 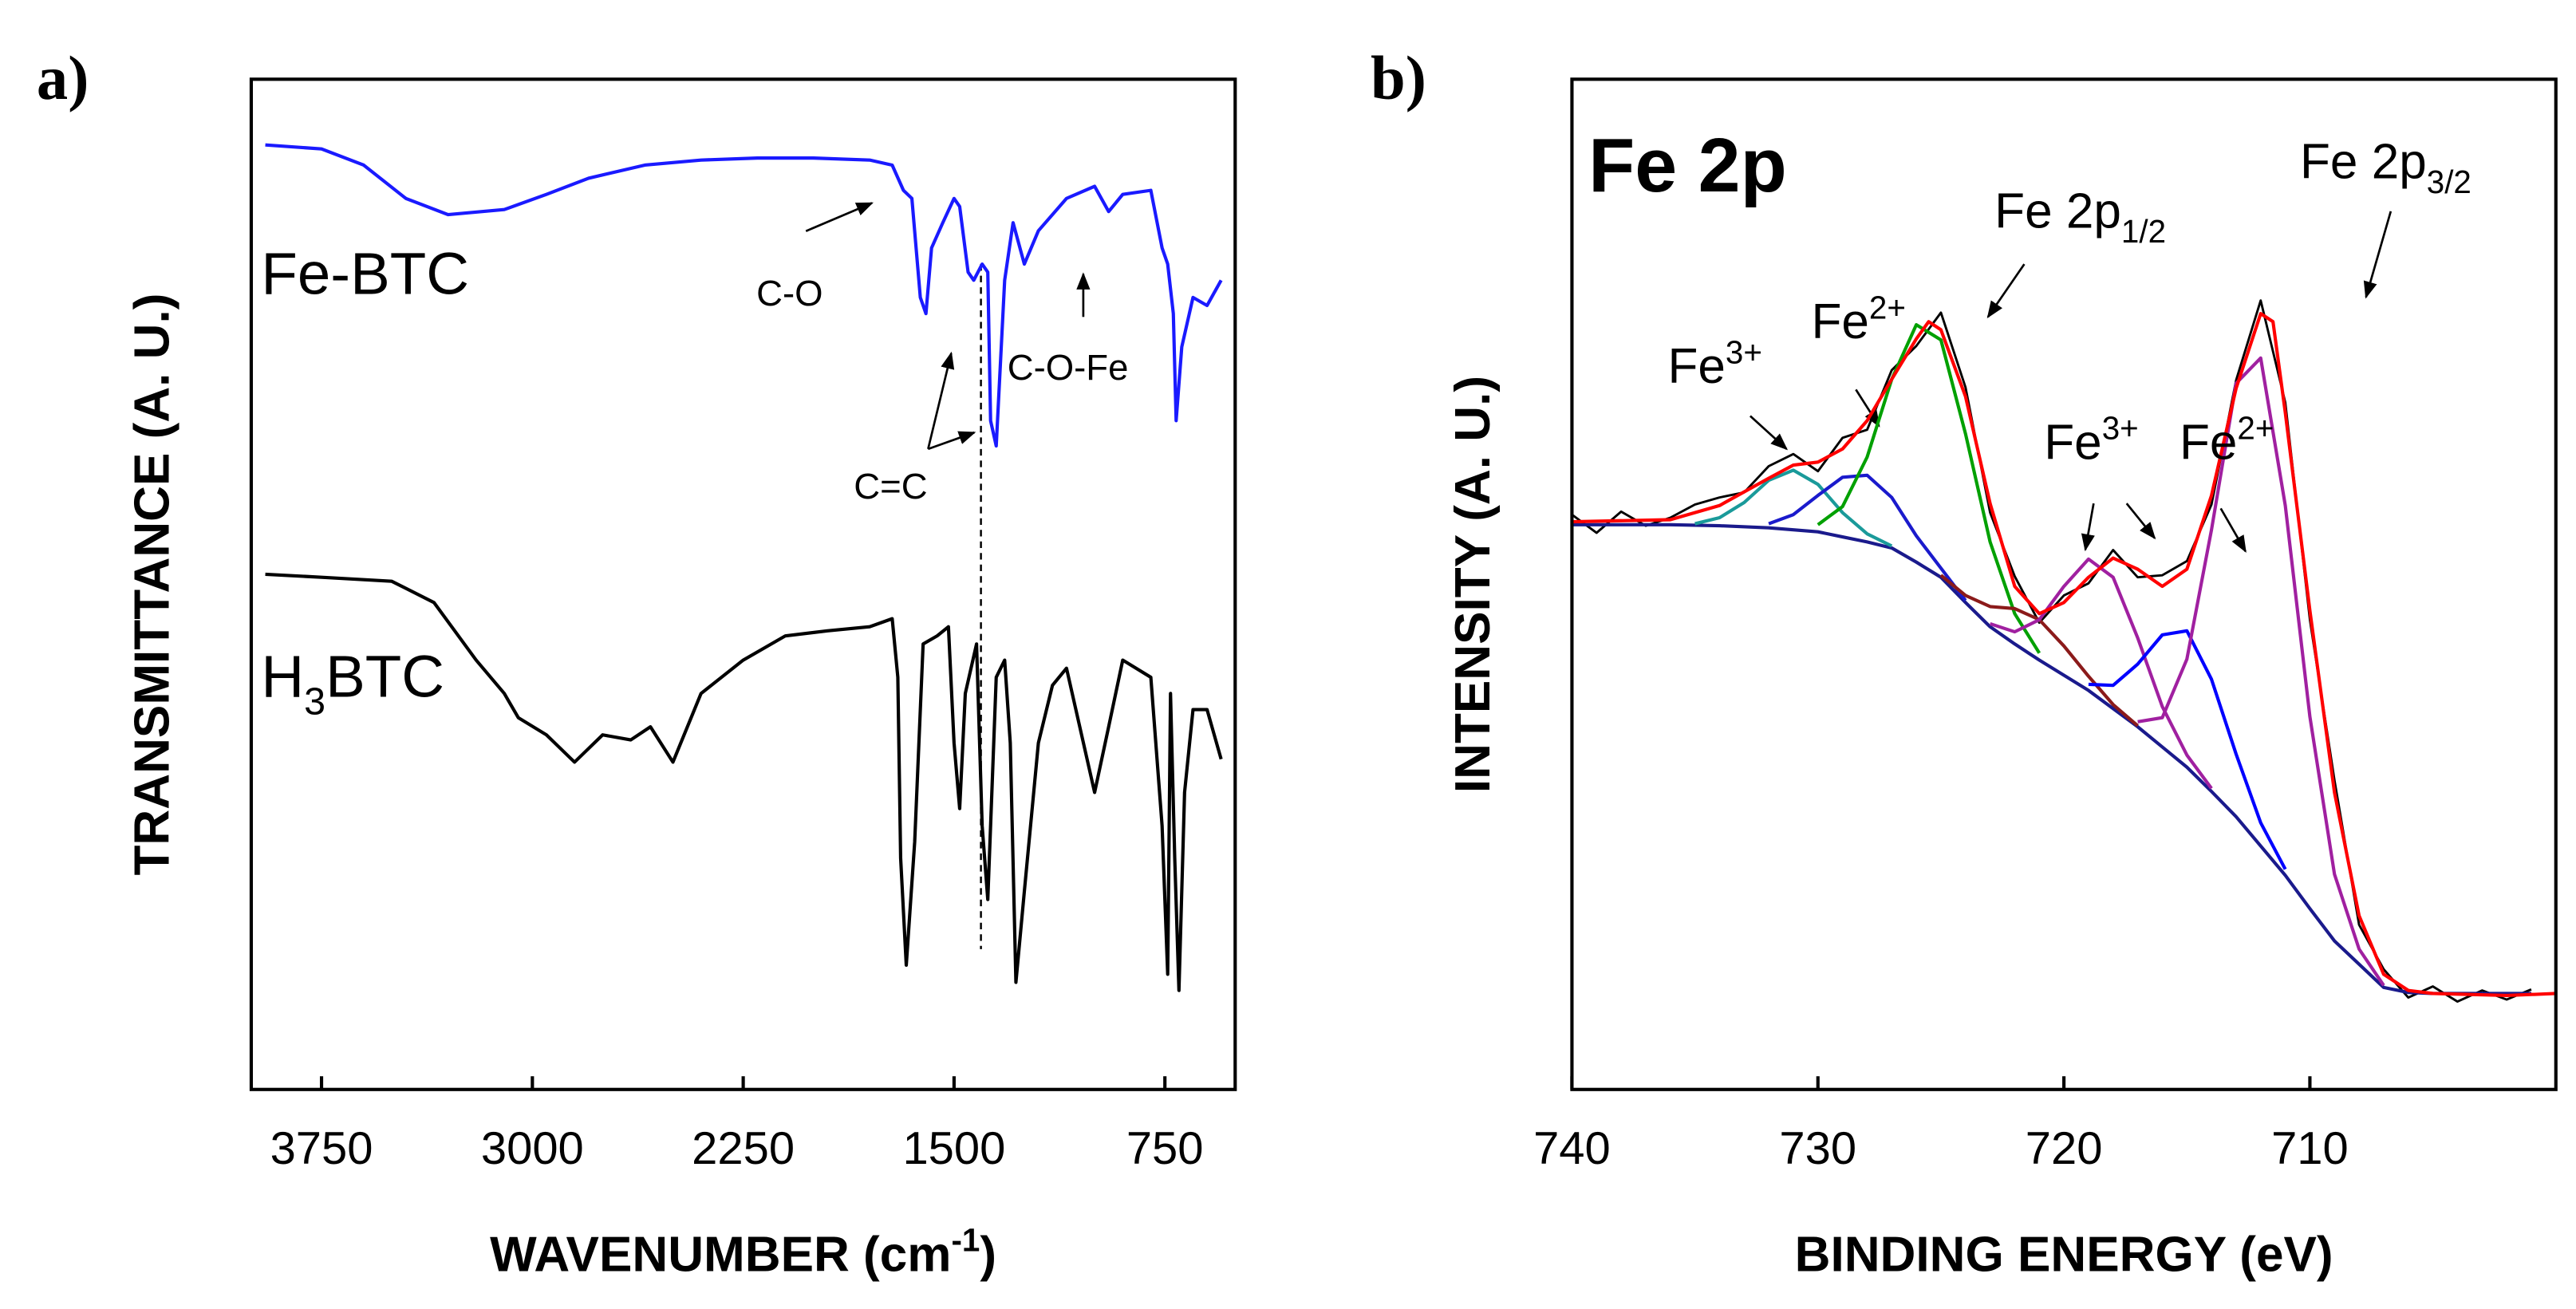 What do you see at coordinates (2065, 1148) in the screenshot?
I see `x-tick-label: 720` at bounding box center [2065, 1148].